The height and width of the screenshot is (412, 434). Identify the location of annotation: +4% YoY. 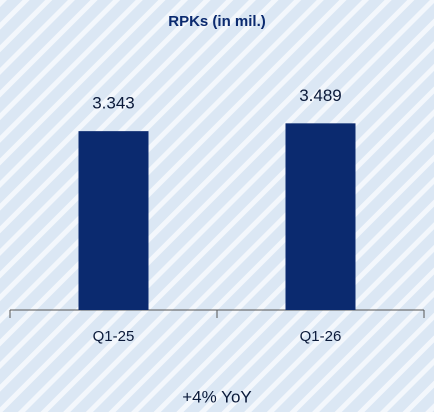
(217, 396).